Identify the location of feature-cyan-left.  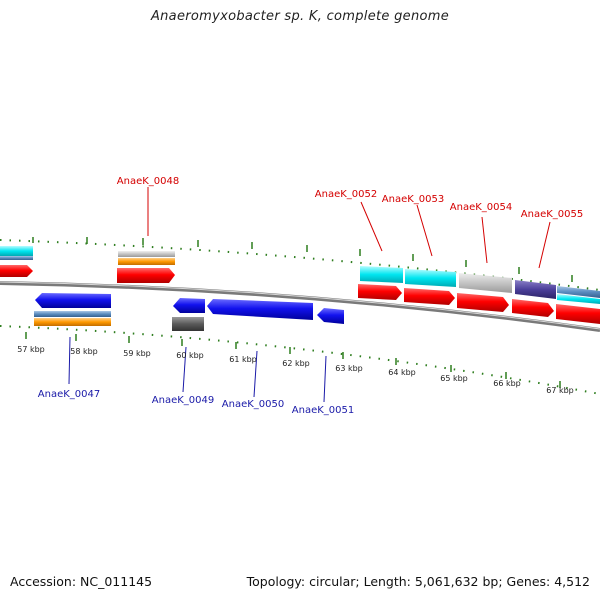
(16, 251).